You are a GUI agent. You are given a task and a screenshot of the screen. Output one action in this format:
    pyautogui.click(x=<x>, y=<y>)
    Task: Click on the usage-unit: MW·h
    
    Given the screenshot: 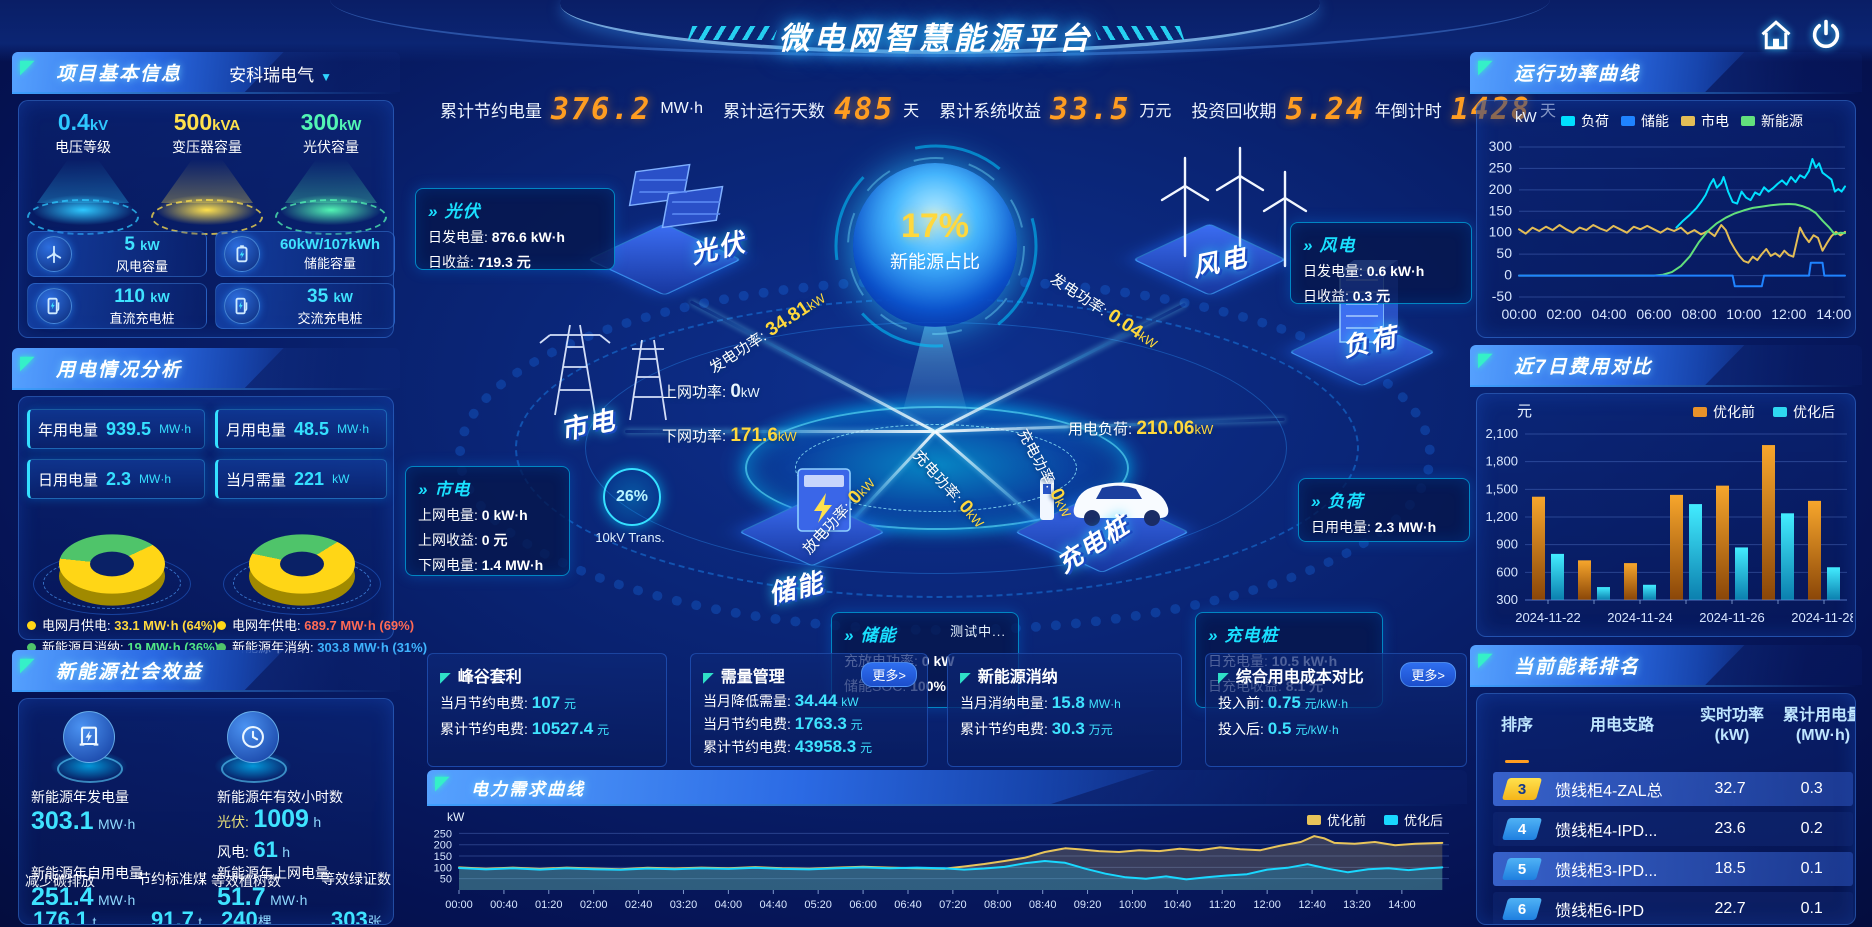 What is the action you would take?
    pyautogui.click(x=175, y=429)
    